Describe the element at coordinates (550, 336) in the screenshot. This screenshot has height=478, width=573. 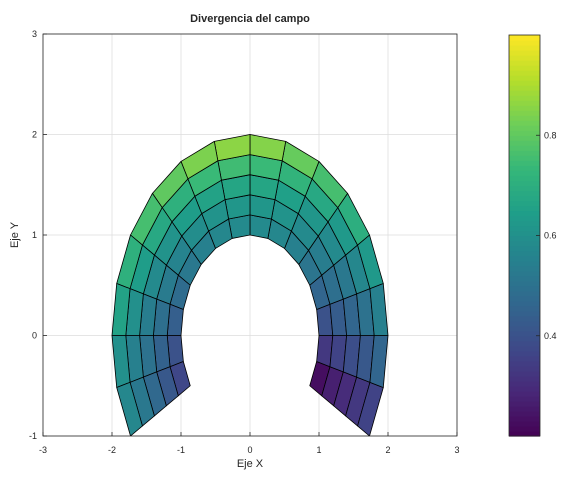
I see `colorbar-tick-label: 0.4` at that location.